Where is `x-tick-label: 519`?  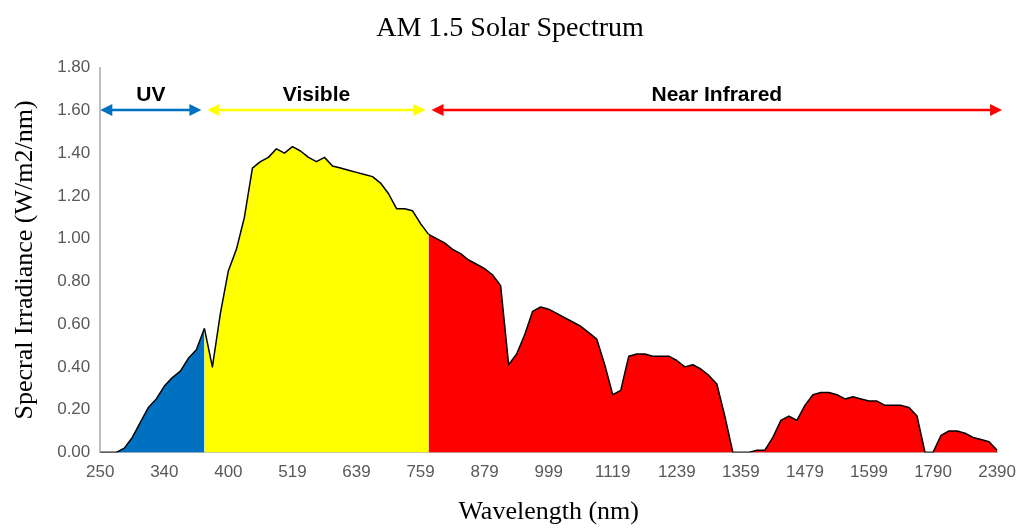 x-tick-label: 519 is located at coordinates (292, 472).